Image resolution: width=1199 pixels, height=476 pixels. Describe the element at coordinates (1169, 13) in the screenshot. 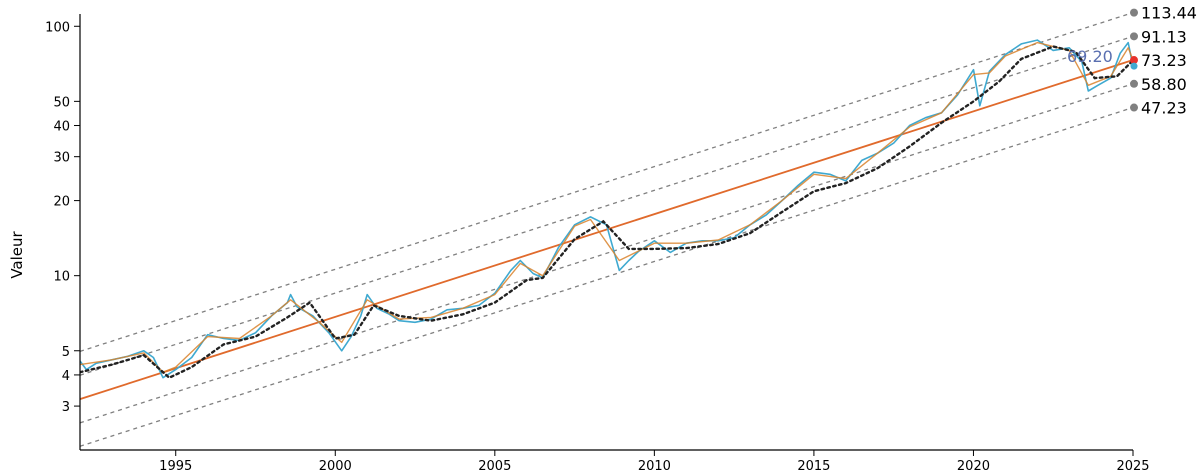

I see `band-value-label: 113.44` at that location.